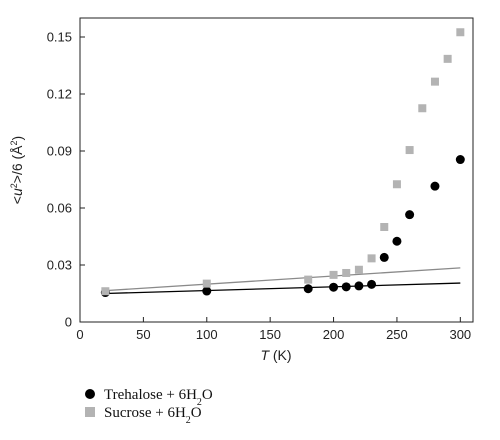 This screenshot has height=440, width=500. What do you see at coordinates (17, 138) in the screenshot?
I see `y-axis-label-suffix: )` at bounding box center [17, 138].